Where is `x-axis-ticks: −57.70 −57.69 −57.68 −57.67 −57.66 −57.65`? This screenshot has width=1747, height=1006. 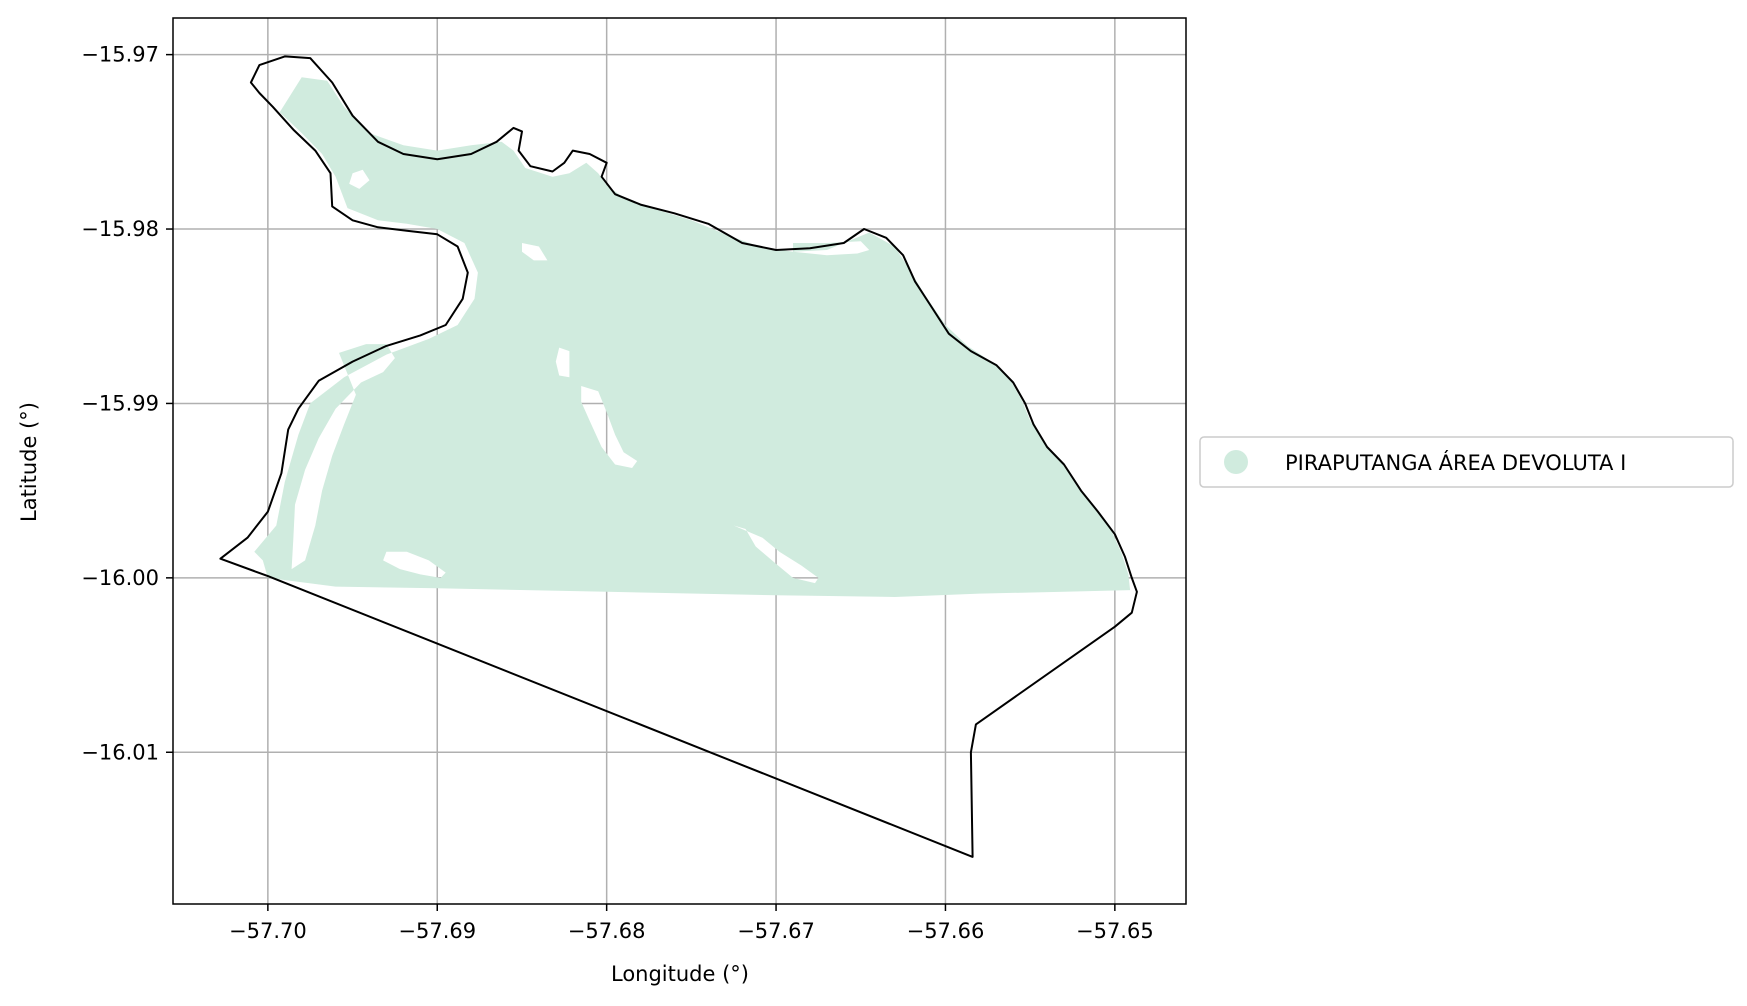 x-axis-ticks: −57.70 −57.69 −57.68 −57.67 −57.66 −57.65 is located at coordinates (691, 923).